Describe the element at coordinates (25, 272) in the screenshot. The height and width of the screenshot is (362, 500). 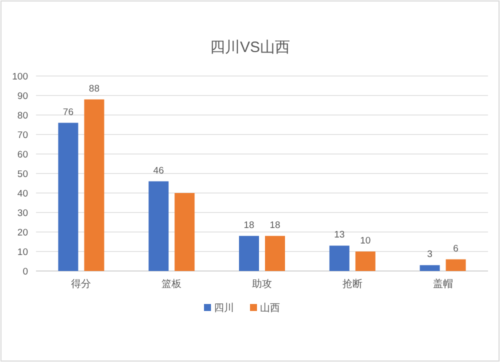
I see `y-tick-label: 0` at that location.